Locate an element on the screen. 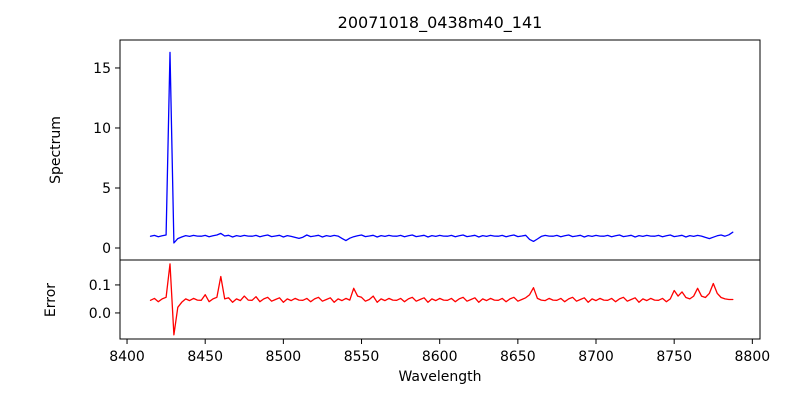  chart-title: 20071018_0438m40_141 is located at coordinates (440, 23).